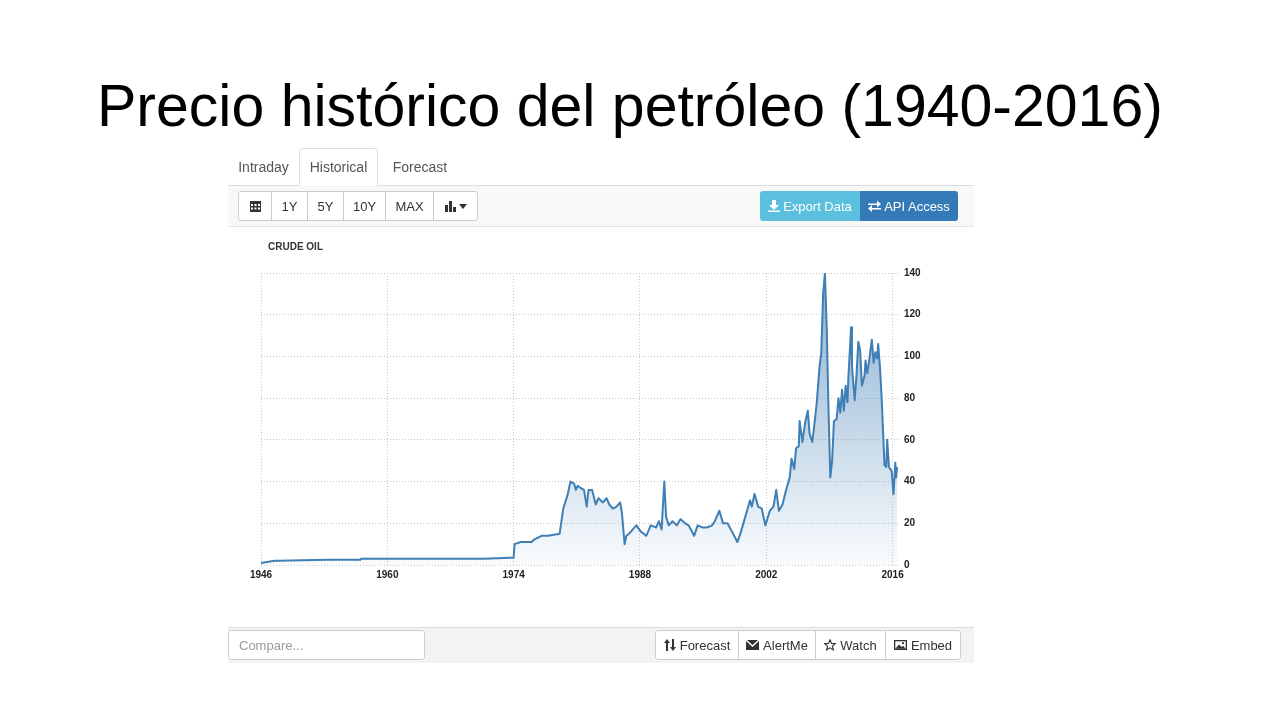 The width and height of the screenshot is (1280, 720). What do you see at coordinates (325, 206) in the screenshot?
I see `button: 5Y` at bounding box center [325, 206].